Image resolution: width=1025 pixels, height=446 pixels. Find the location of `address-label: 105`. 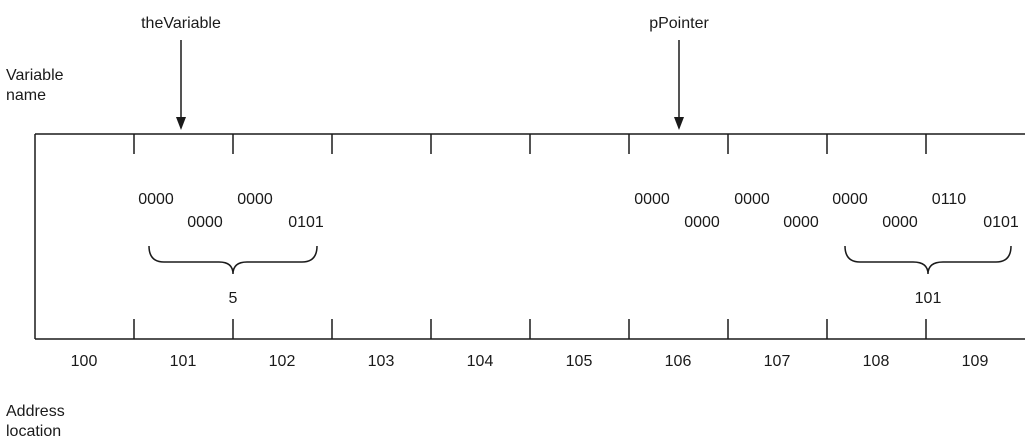

address-label: 105 is located at coordinates (579, 361).